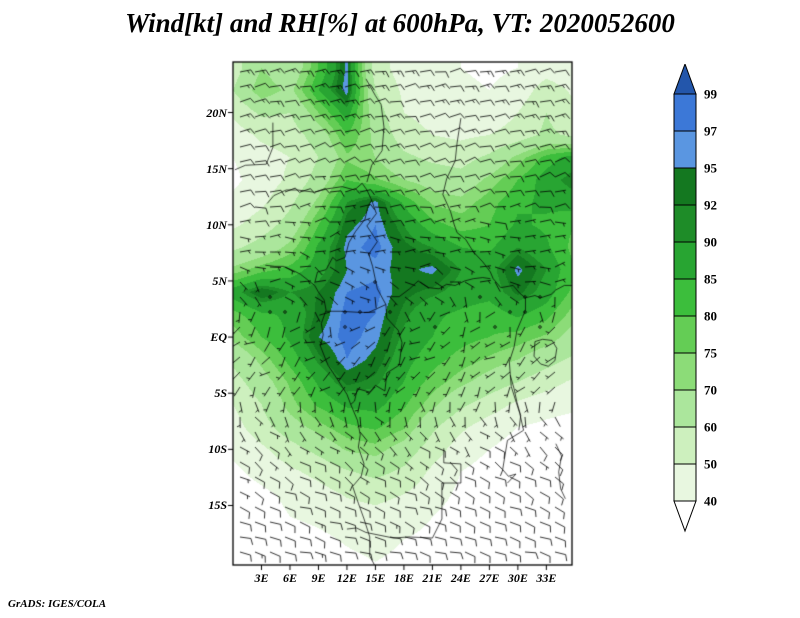 The height and width of the screenshot is (618, 800). I want to click on lat-tick-label: 15S, so click(217, 505).